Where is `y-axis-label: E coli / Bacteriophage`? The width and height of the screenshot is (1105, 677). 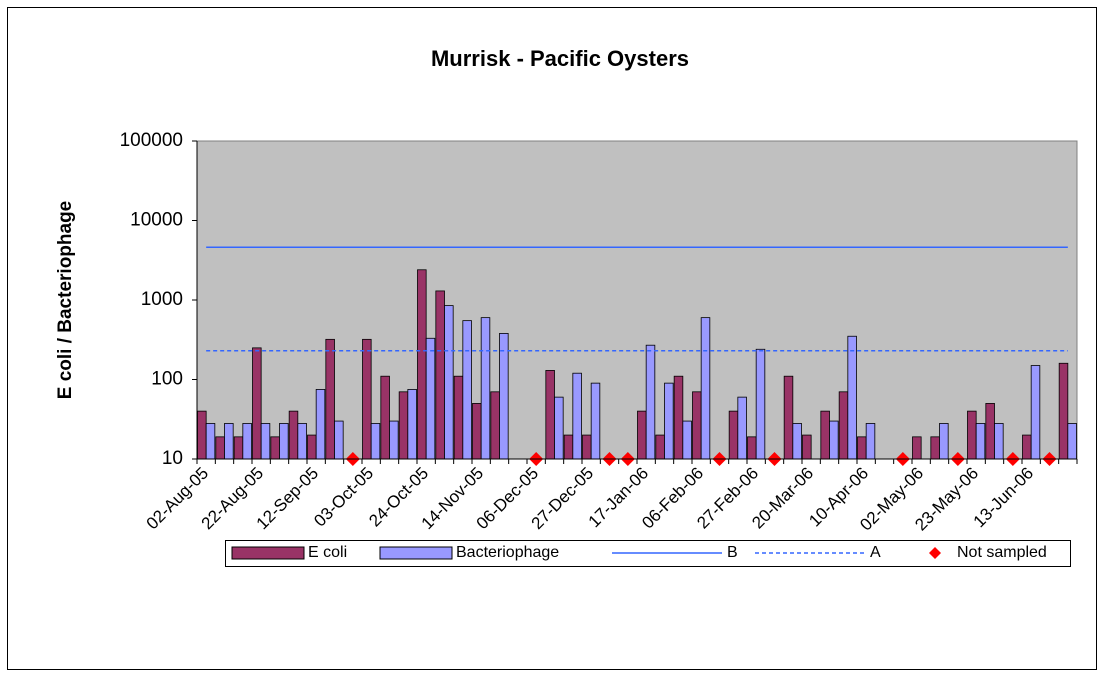 y-axis-label: E coli / Bacteriophage is located at coordinates (65, 300).